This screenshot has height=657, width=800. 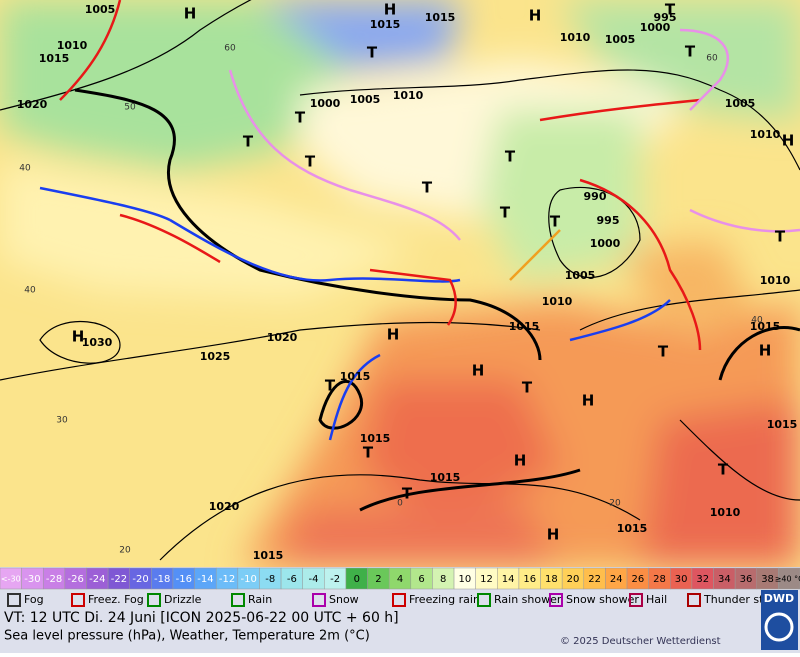 I want to click on scale-label: 34, so click(x=724, y=579).